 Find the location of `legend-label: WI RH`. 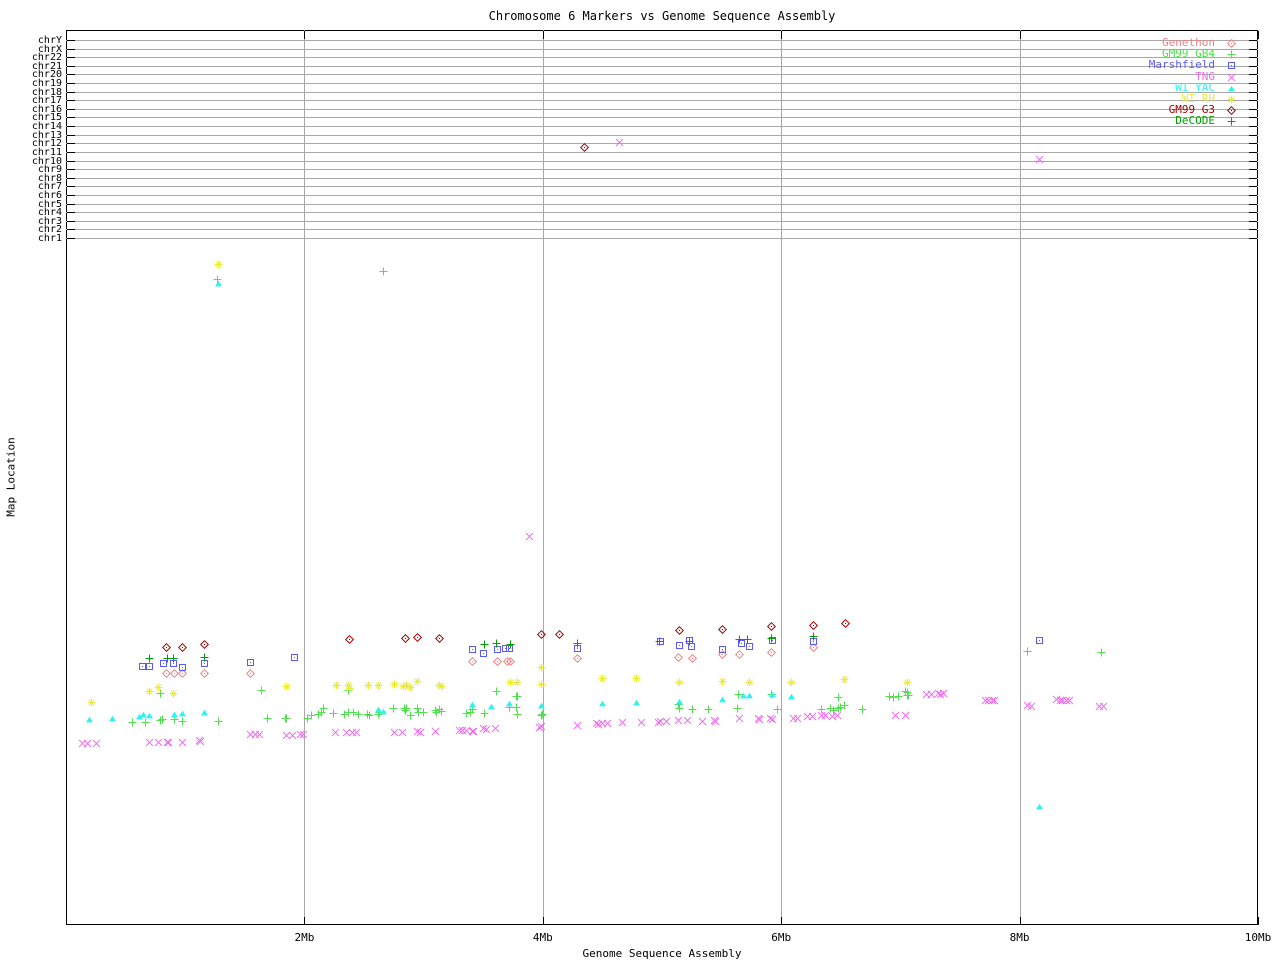

legend-label: WI RH is located at coordinates (1198, 99).